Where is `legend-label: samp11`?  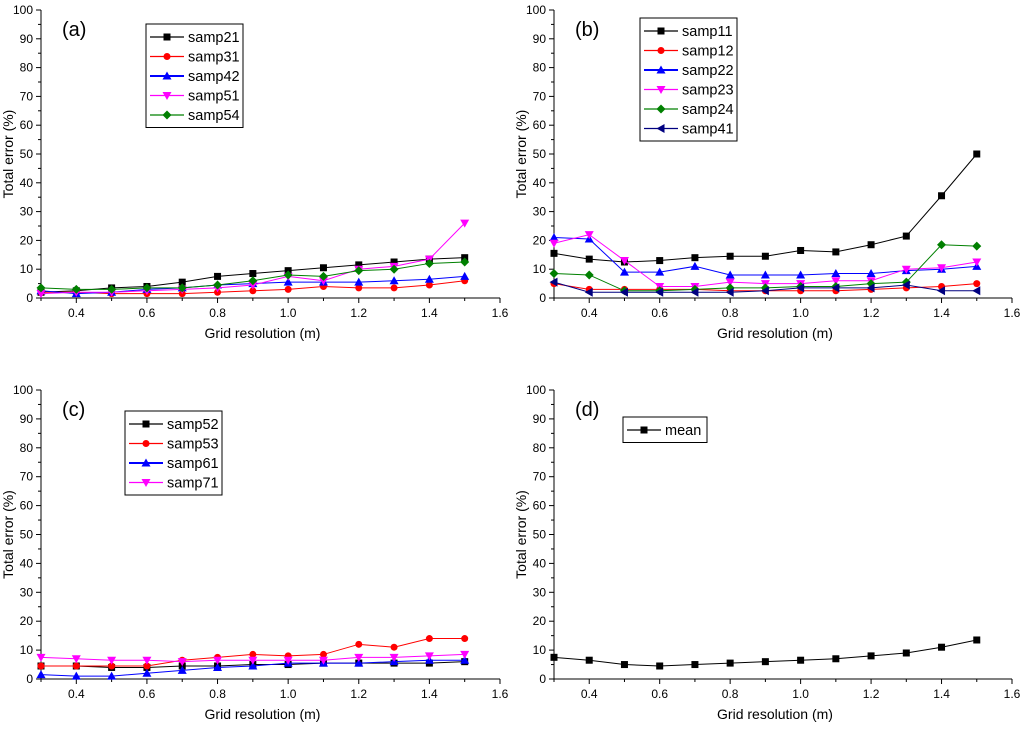
legend-label: samp11 is located at coordinates (707, 32).